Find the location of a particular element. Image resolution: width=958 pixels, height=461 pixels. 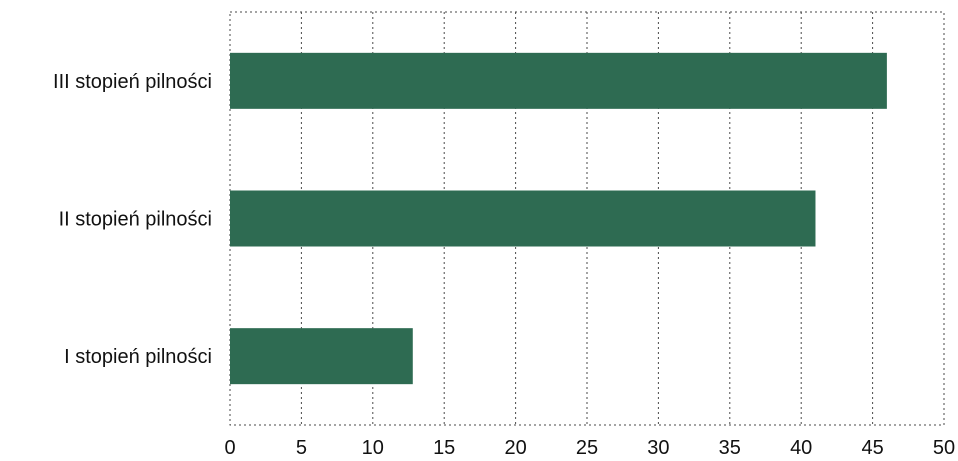

x-tick-label: 50 is located at coordinates (944, 448).